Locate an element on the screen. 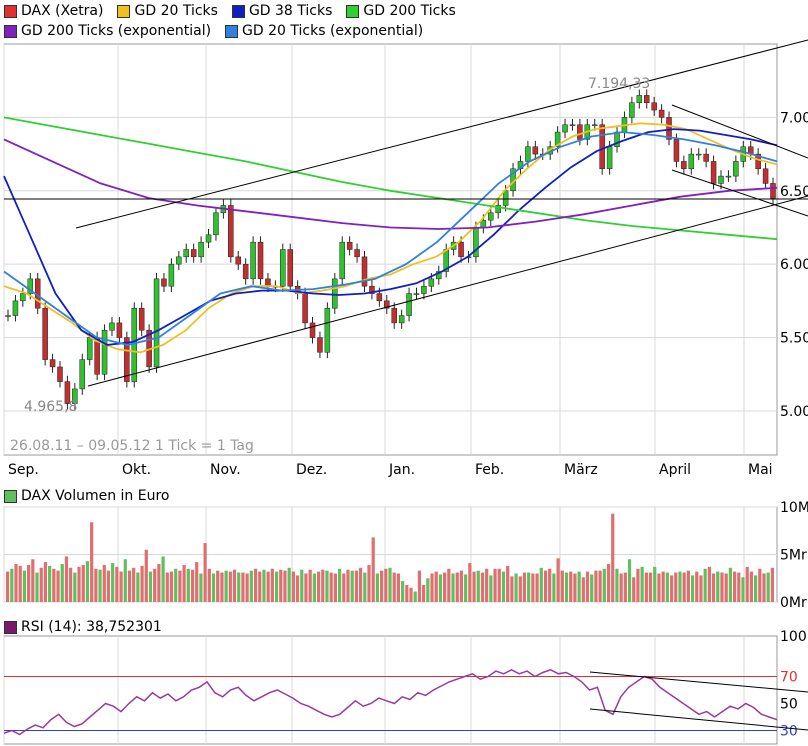 This screenshot has height=746, width=808. y-tick-label: 6.50 is located at coordinates (794, 192).